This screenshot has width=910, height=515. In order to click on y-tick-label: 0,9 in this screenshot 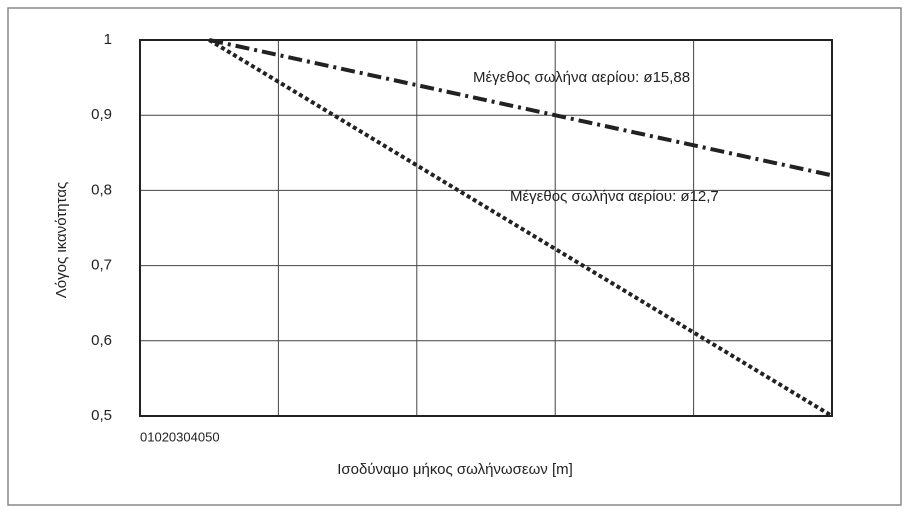, I will do `click(101, 114)`.